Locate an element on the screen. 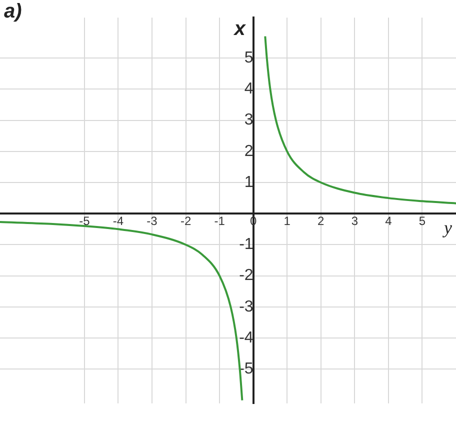  y-tick-label: 5 is located at coordinates (249, 57).